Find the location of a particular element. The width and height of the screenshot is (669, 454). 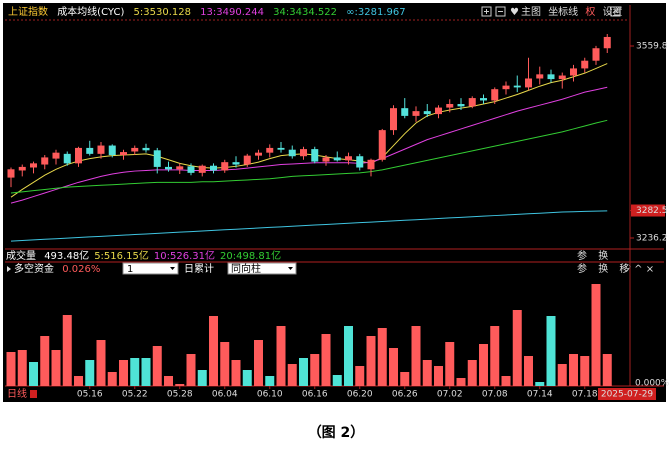

favorite-icon: ♥ is located at coordinates (514, 12).